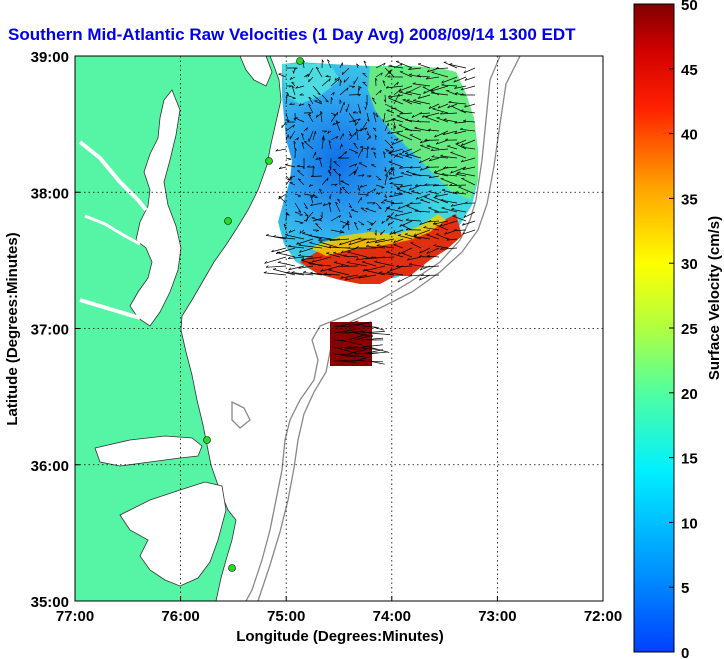 The width and height of the screenshot is (724, 659). What do you see at coordinates (685, 588) in the screenshot?
I see `colorbar-tick-label: 5` at bounding box center [685, 588].